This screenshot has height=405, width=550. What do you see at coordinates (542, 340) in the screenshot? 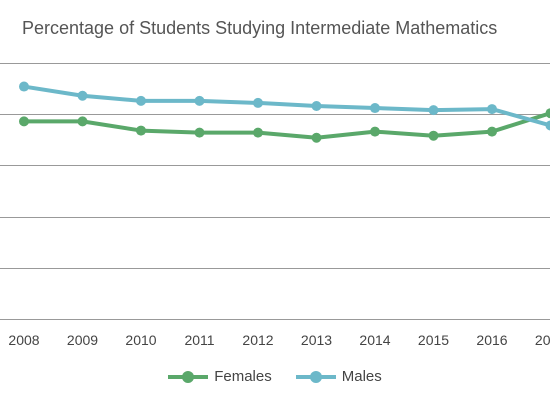
I see `x-tick-label: 2017` at bounding box center [542, 340].